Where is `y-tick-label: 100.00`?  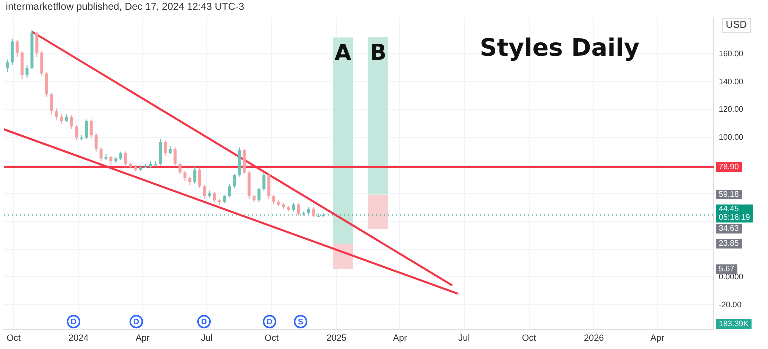 y-tick-label: 100.00 is located at coordinates (731, 137).